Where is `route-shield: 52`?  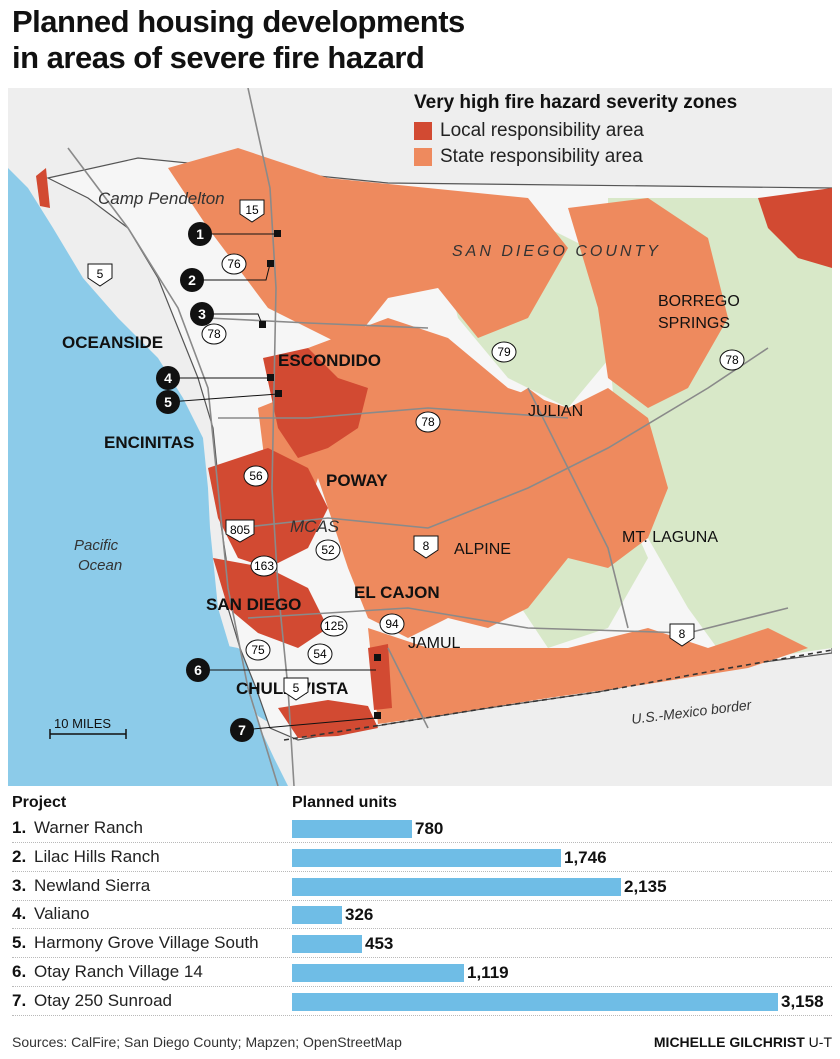 route-shield: 52 is located at coordinates (328, 550).